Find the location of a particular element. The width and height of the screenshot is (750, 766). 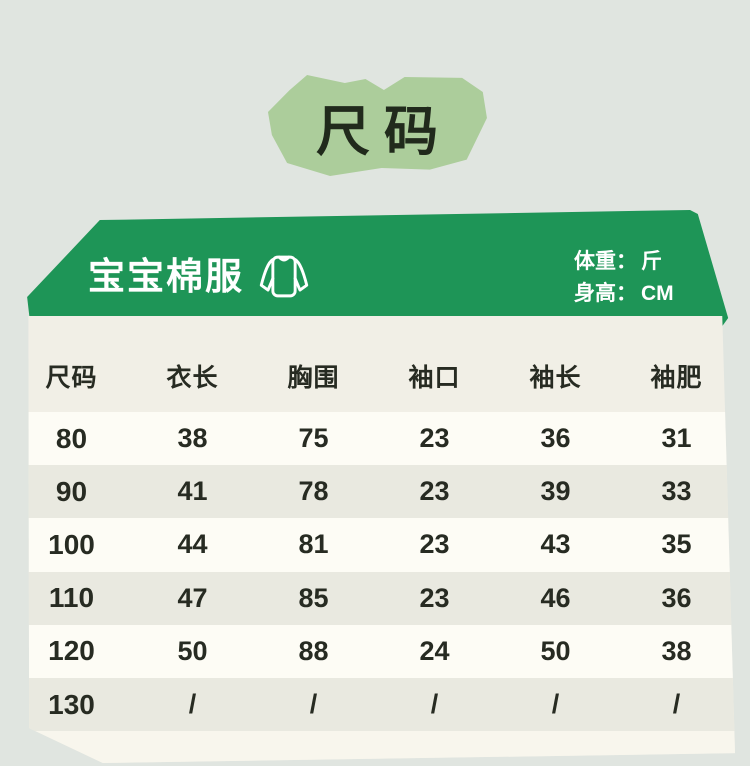

height-unit: CM is located at coordinates (657, 293).